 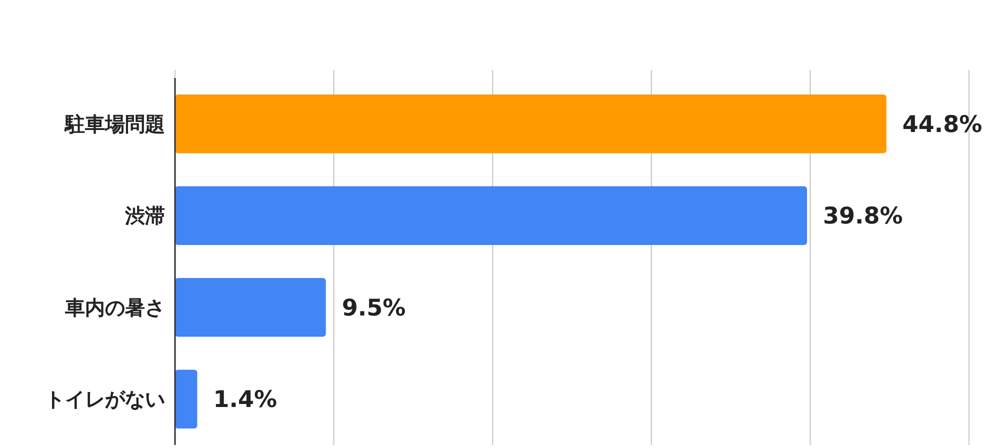 I want to click on data-label: 39.8%, so click(x=863, y=217).